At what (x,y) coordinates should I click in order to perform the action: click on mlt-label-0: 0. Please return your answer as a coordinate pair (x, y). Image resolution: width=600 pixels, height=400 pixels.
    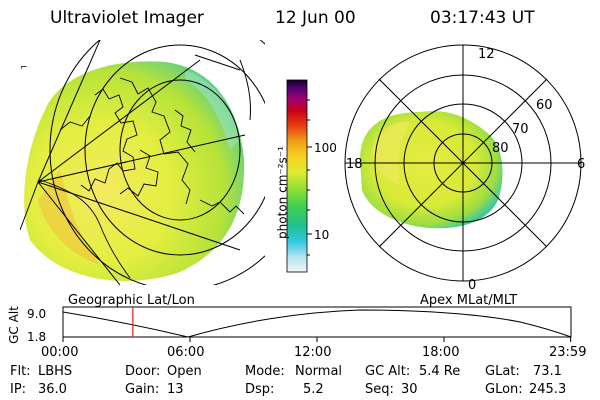
    Looking at the image, I should click on (472, 285).